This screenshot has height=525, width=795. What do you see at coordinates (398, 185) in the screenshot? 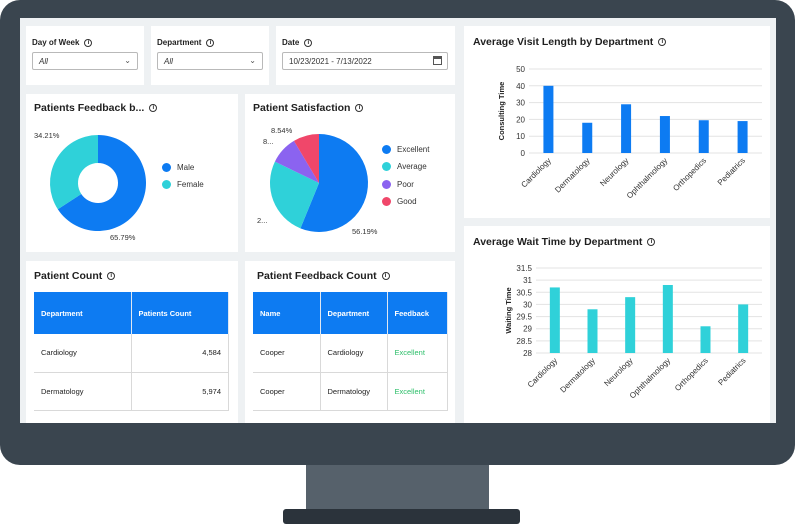
I see `legend-item-poor: Poor` at bounding box center [398, 185].